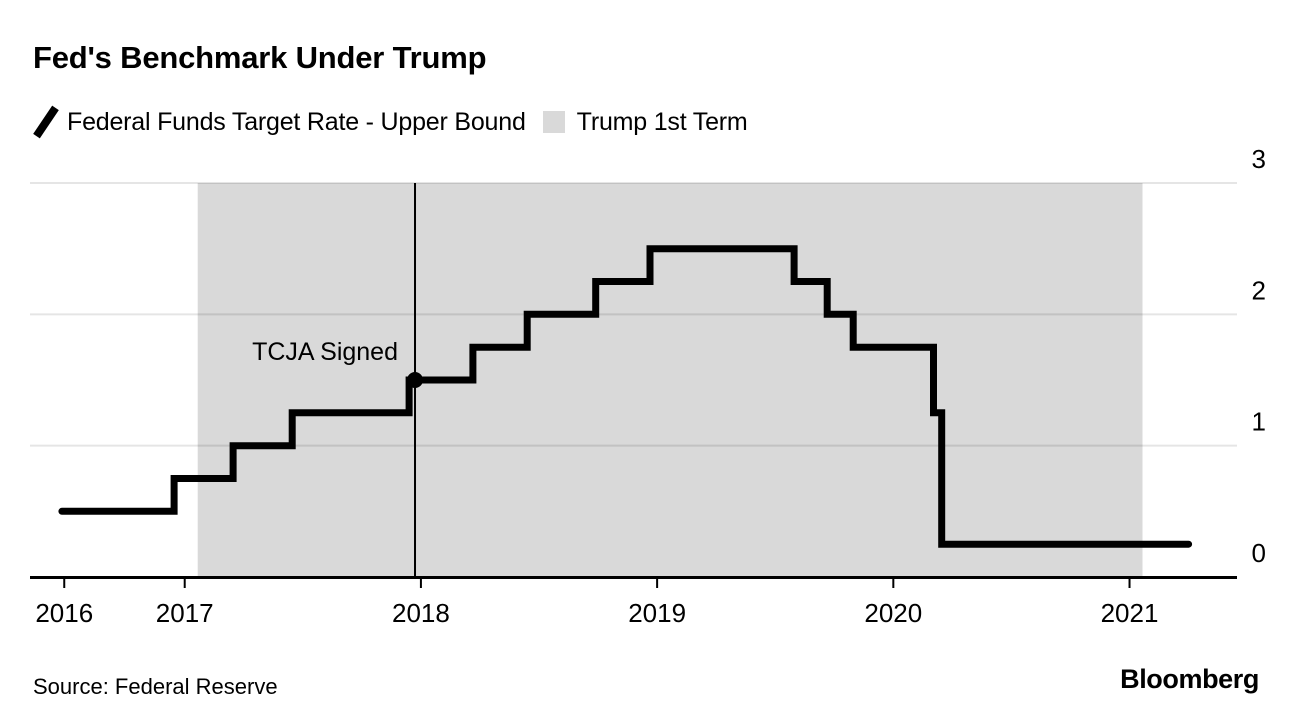 This screenshot has width=1296, height=728. I want to click on legend-item-rate: Federal Funds Target Rate - Upper Bound, so click(279, 122).